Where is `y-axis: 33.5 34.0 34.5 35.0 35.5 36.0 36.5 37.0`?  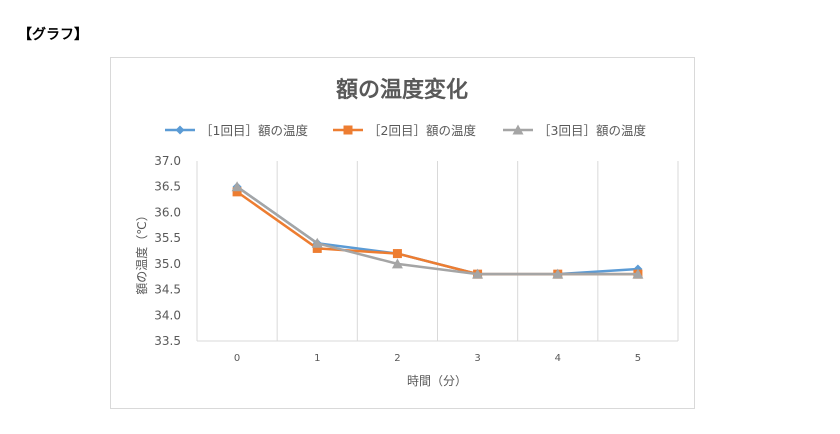
y-axis: 33.5 34.0 34.5 35.0 35.5 36.0 36.5 37.0 is located at coordinates (167, 251).